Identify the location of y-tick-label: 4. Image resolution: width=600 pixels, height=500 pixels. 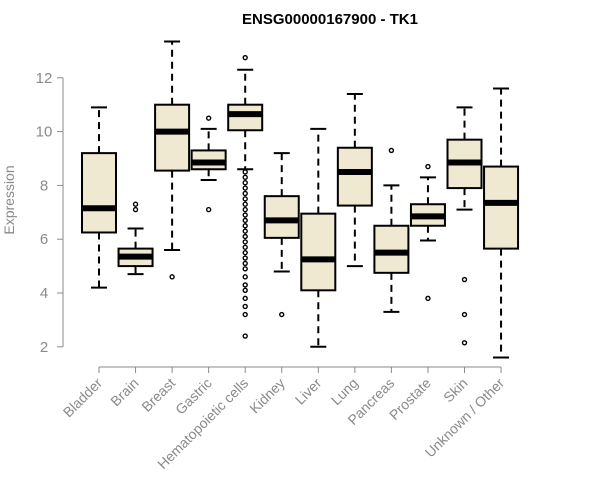
(44, 293).